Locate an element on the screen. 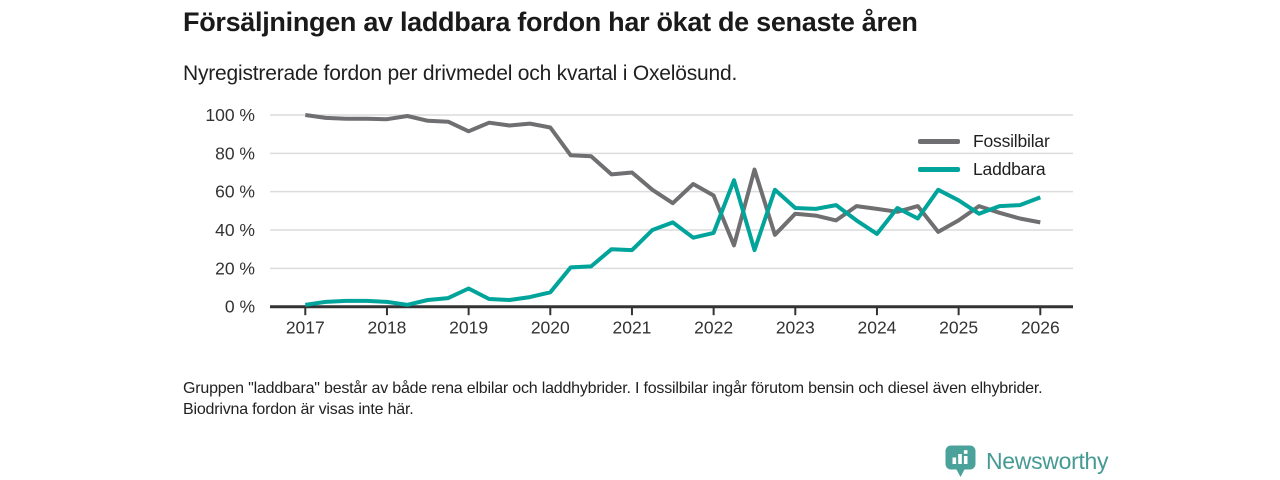 Image resolution: width=1280 pixels, height=480 pixels. svg-text: 100 % is located at coordinates (230, 115).